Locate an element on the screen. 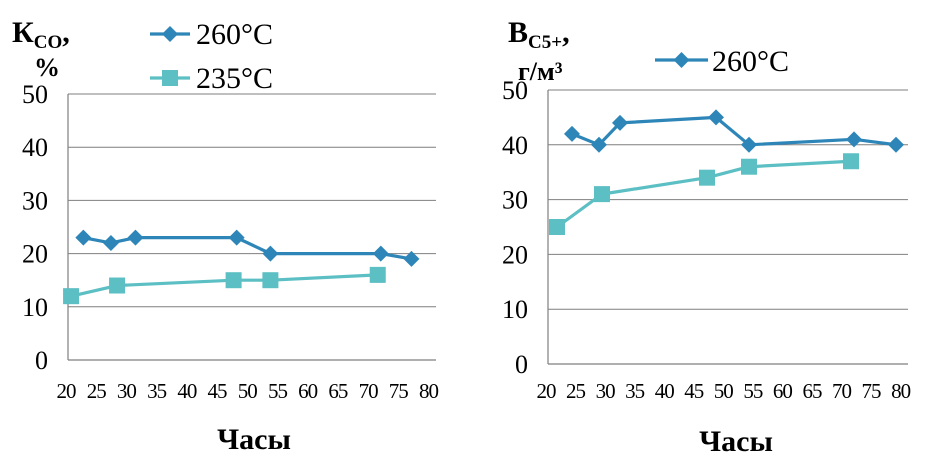  y-axis-label: BC5+, is located at coordinates (539, 34).